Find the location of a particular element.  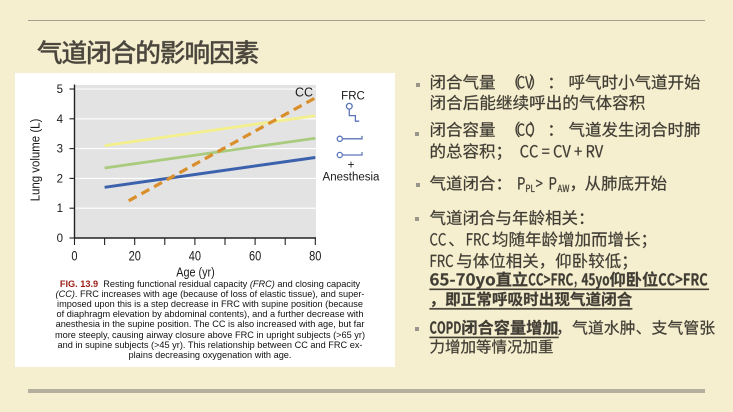

svg-text: 3 is located at coordinates (60, 150).